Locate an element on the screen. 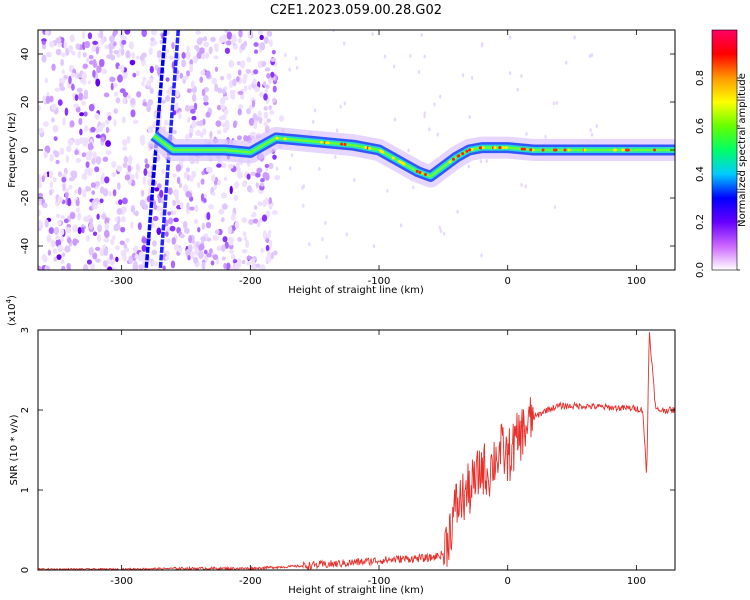 The image size is (750, 600). spectrogram-ytick-label: -20 is located at coordinates (25, 198).